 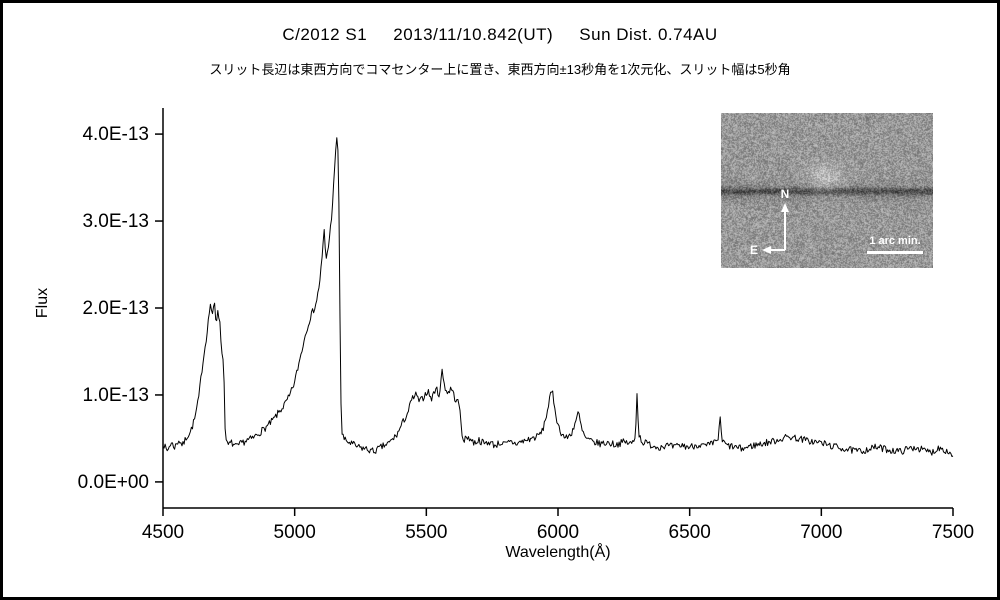 I want to click on x-tick-label: 5500, so click(x=426, y=532).